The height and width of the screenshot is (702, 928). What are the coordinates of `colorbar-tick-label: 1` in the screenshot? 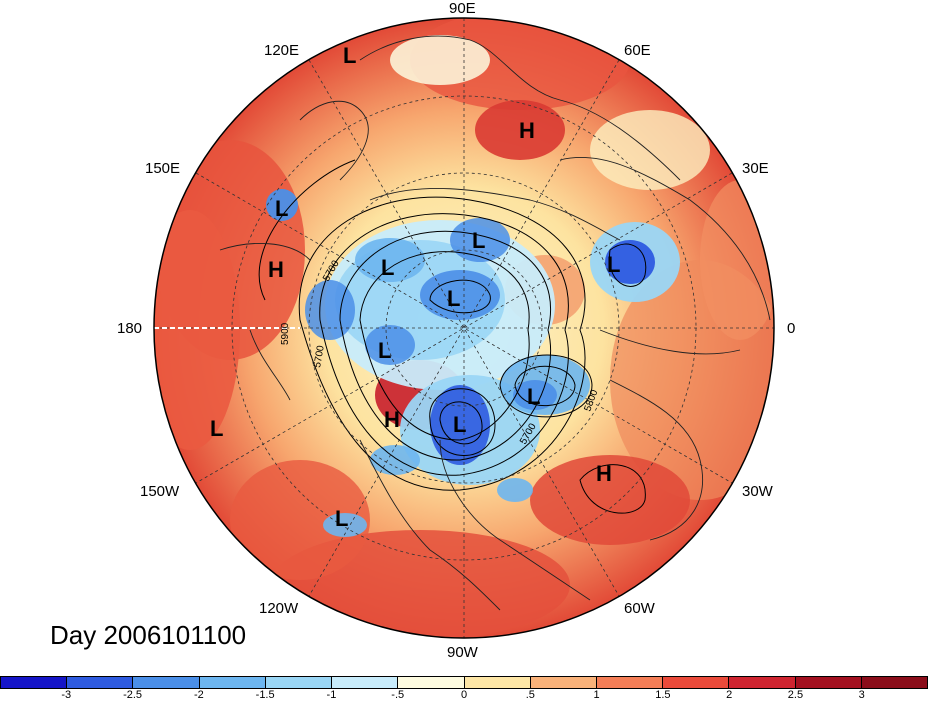 It's located at (596, 695).